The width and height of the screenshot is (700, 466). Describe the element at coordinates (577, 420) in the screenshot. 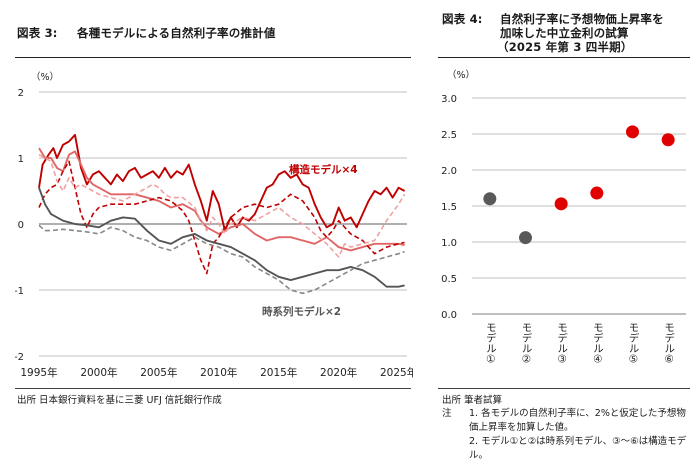

I see `right-note-1: 1. 各モデルの自然利子率に、2%と仮定した予想物価上昇率を加算した値。` at that location.